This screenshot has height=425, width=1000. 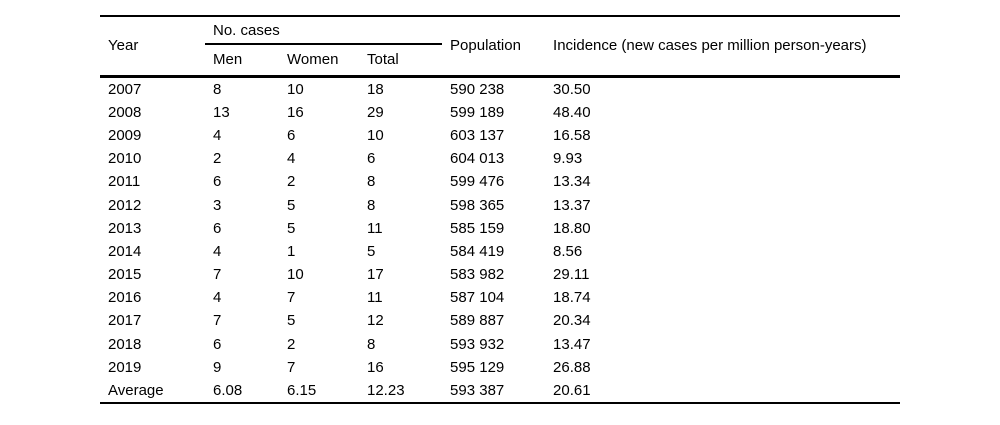 I want to click on cell-year: 2014, so click(x=125, y=251).